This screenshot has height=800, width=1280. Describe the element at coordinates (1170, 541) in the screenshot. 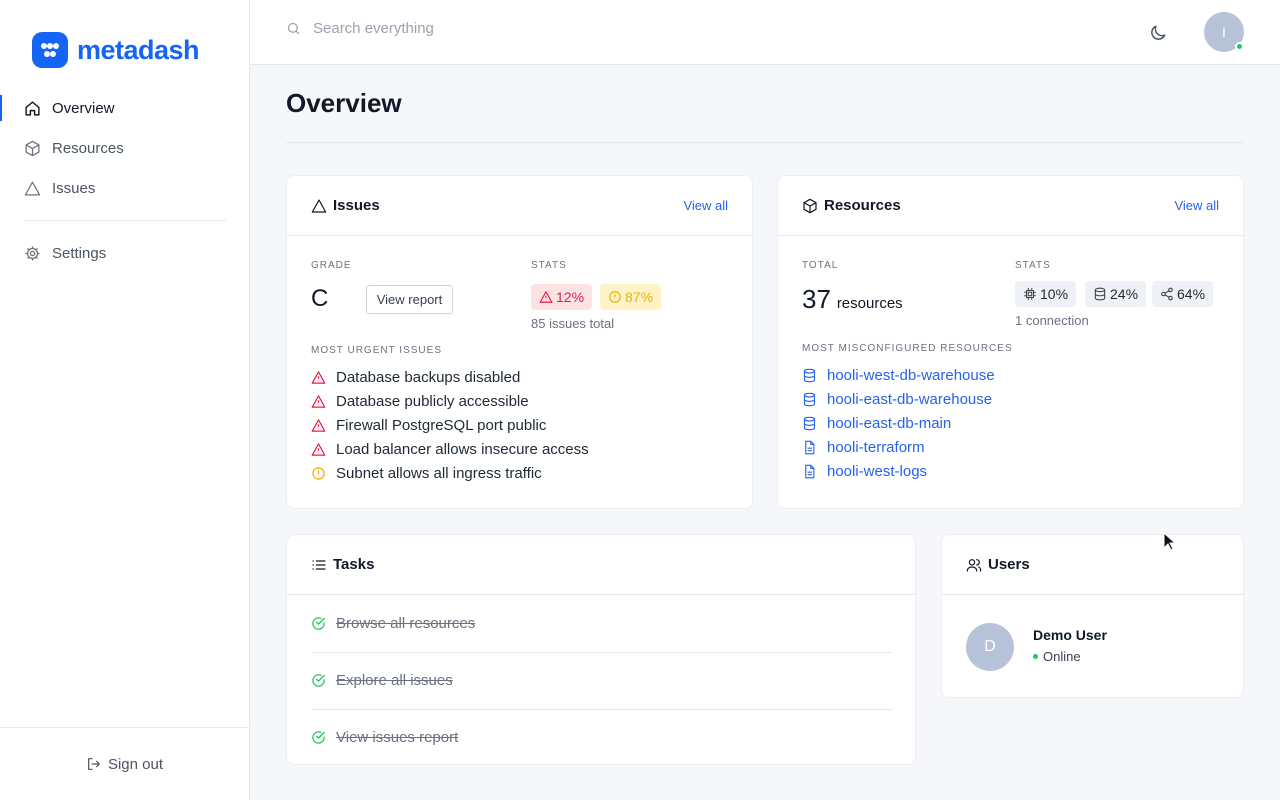

I see `mouse-cursor-icon` at that location.